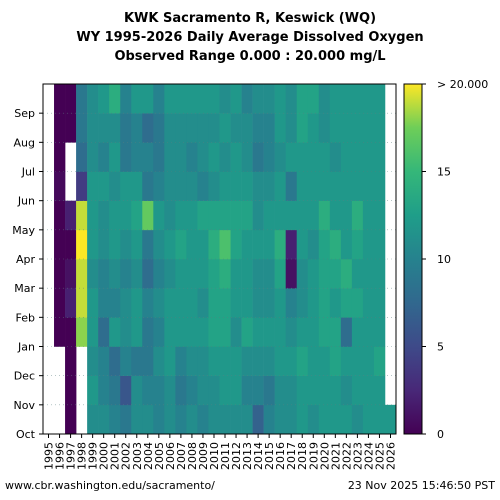 This screenshot has width=500, height=500. I want to click on y-tick-label: May, so click(23, 230).